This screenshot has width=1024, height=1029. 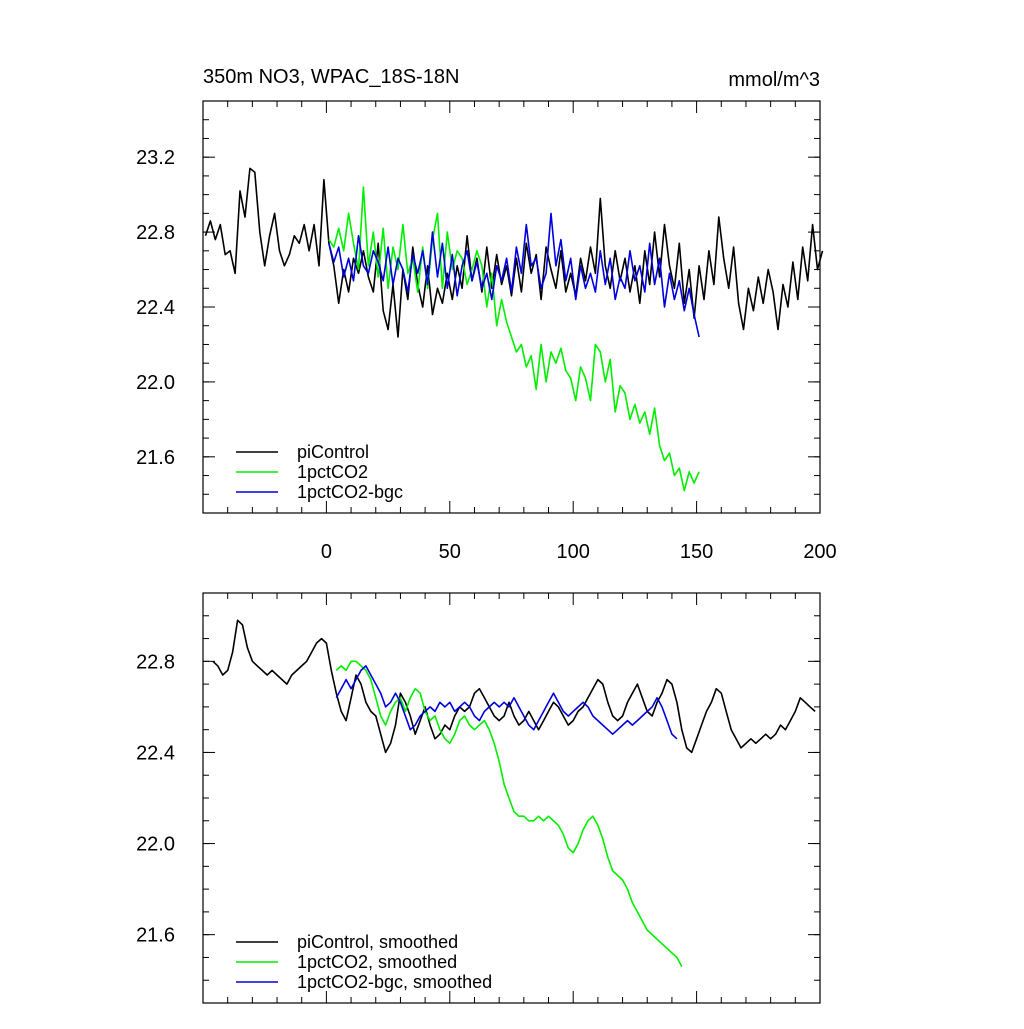 I want to click on legend-label-1: 1pctCO2, smoothed, so click(x=377, y=962).